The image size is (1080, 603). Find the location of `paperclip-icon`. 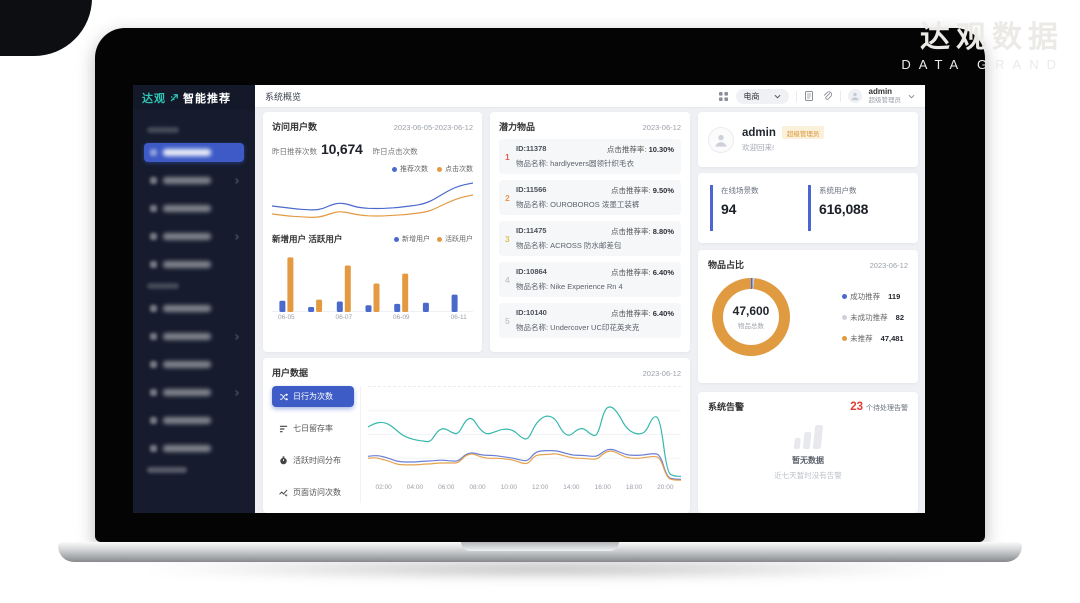

paperclip-icon is located at coordinates (827, 96).